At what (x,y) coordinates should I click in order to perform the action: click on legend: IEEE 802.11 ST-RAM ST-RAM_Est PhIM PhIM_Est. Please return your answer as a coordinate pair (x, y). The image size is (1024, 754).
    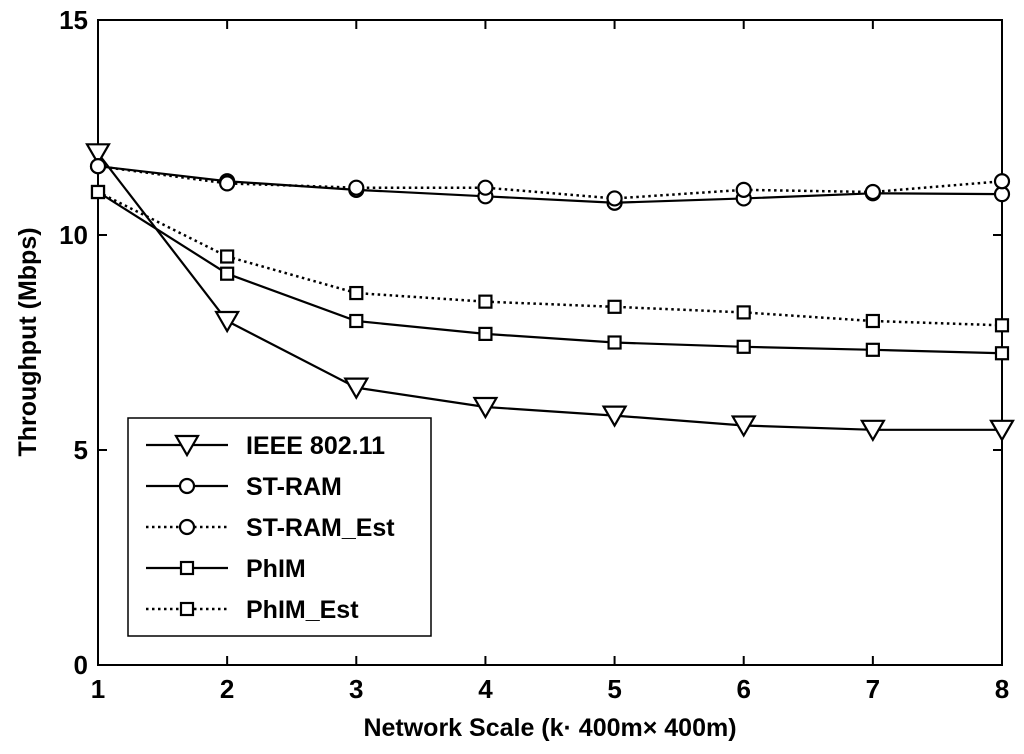
    Looking at the image, I should click on (279, 527).